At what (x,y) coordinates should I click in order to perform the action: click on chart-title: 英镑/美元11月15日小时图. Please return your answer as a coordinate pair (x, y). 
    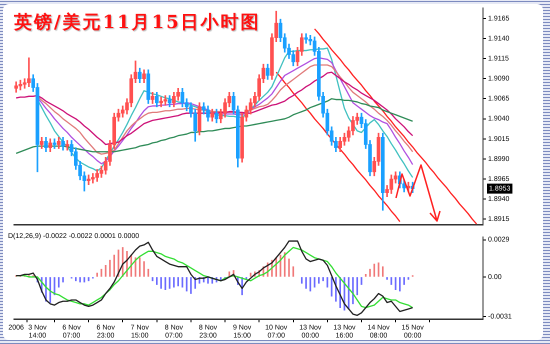
    Looking at the image, I should click on (137, 22).